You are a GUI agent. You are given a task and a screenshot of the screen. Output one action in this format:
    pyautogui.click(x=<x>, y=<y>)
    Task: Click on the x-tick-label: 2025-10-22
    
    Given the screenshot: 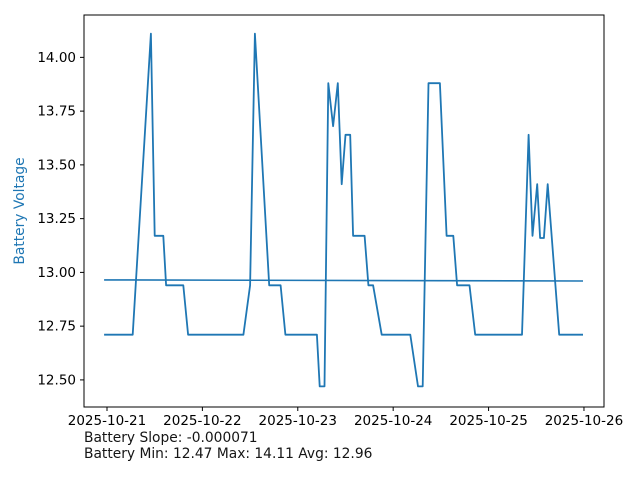 What is the action you would take?
    pyautogui.click(x=202, y=421)
    